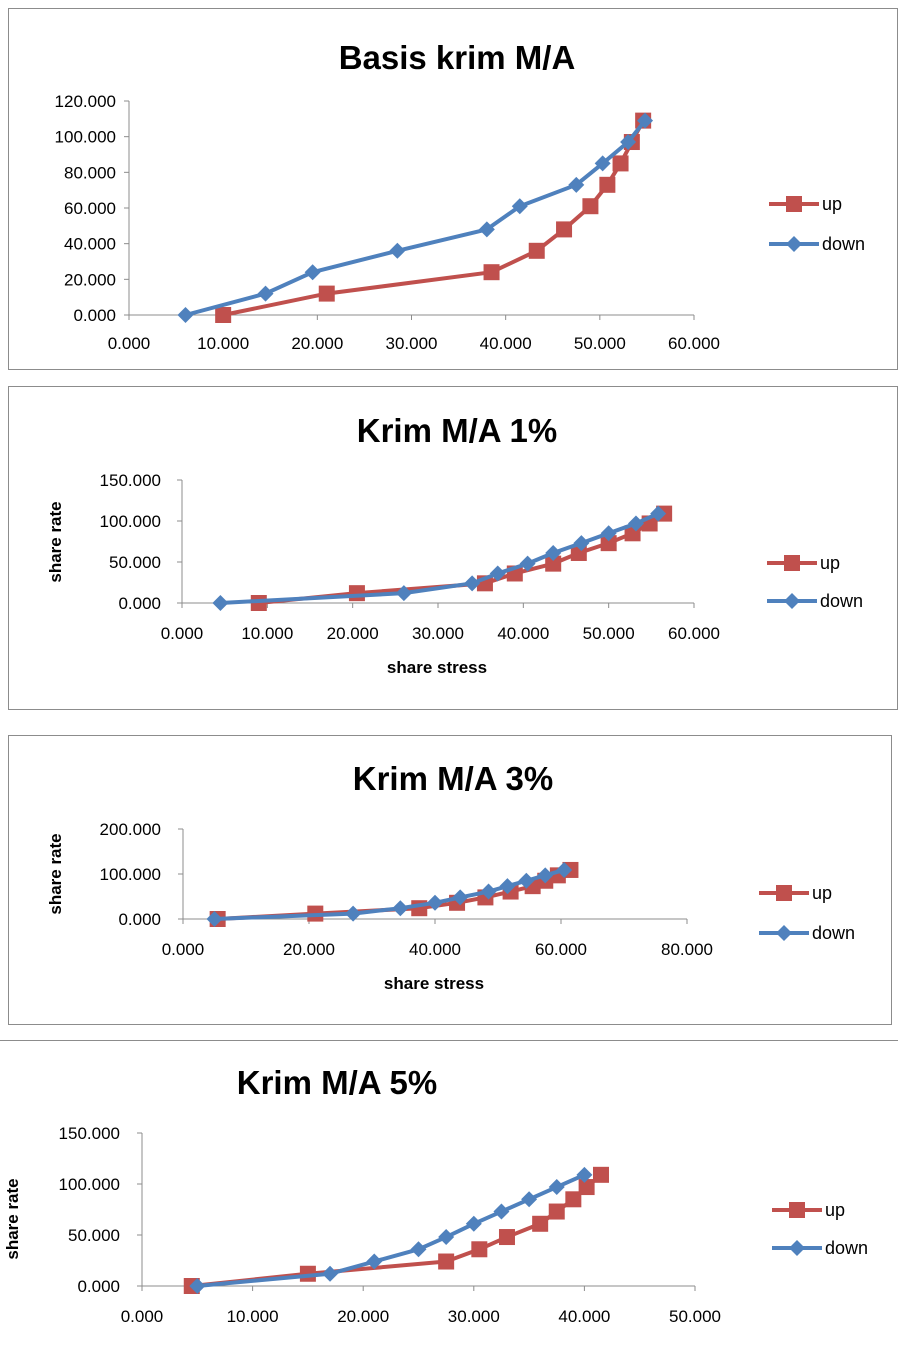 The width and height of the screenshot is (898, 1360). I want to click on y-tick-label: 120.000, so click(85, 101).